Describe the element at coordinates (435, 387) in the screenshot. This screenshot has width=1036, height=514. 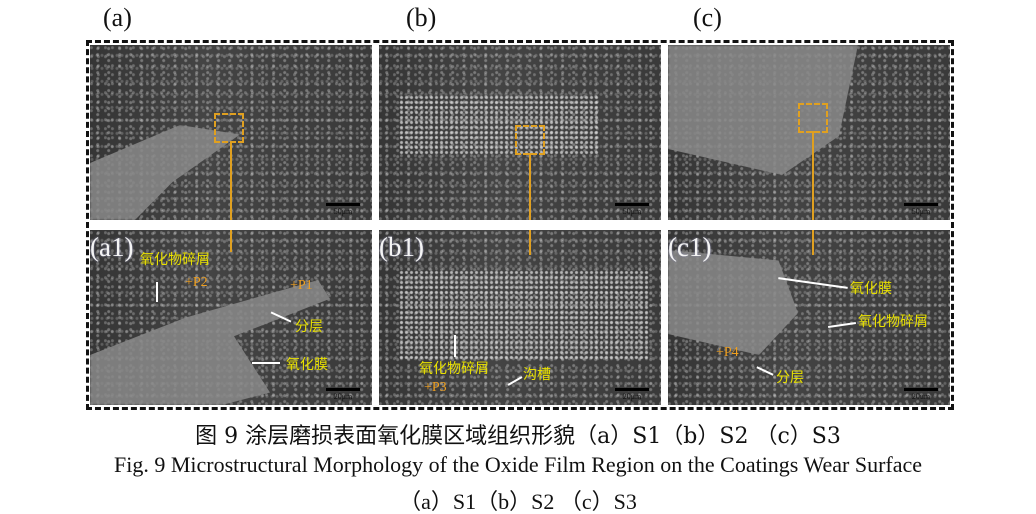
I see `point-p3: +P3` at that location.